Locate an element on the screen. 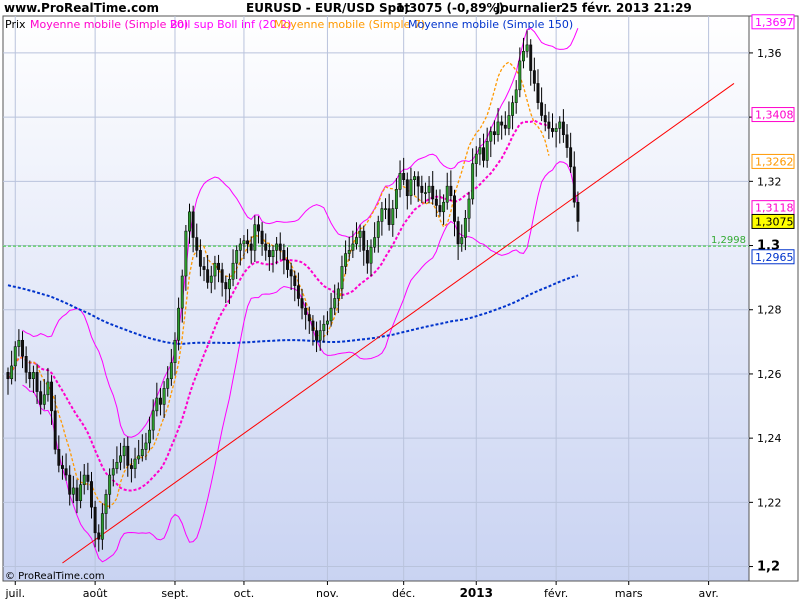  ma150-series is located at coordinates (293, 309).